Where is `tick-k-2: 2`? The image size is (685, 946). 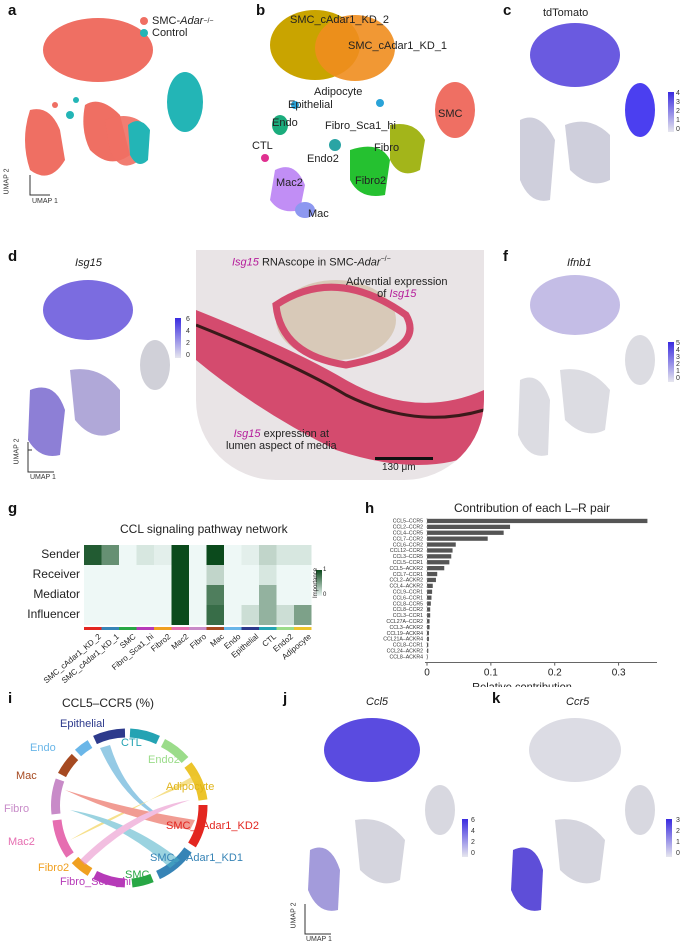
tick-k-2: 2 is located at coordinates (678, 831).